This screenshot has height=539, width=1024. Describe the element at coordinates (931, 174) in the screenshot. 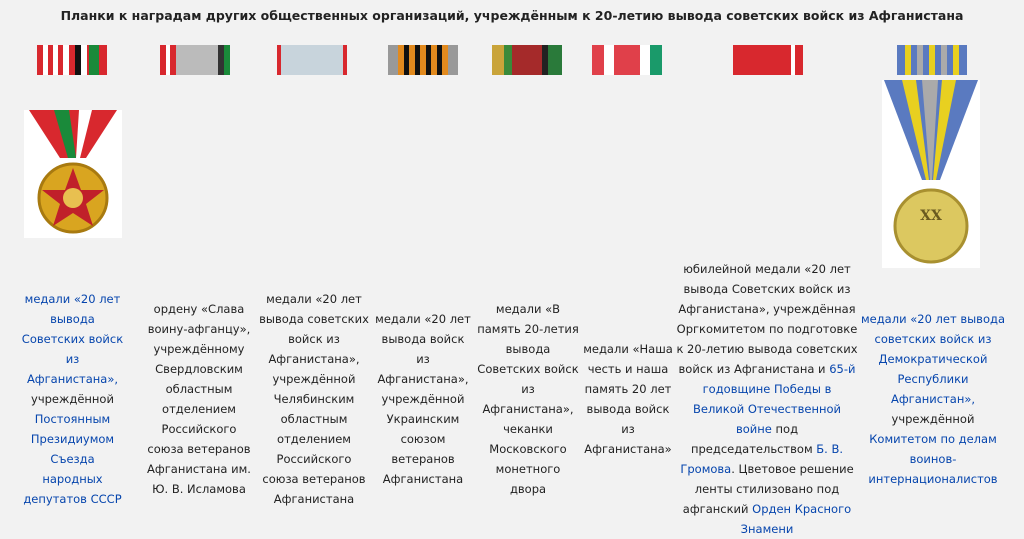

I see `medal-image: XX` at that location.